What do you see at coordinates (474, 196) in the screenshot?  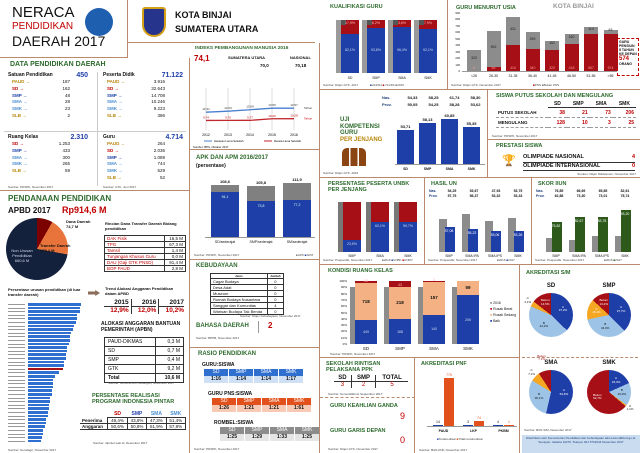 I see `row-value: 56,37` at bounding box center [474, 196].